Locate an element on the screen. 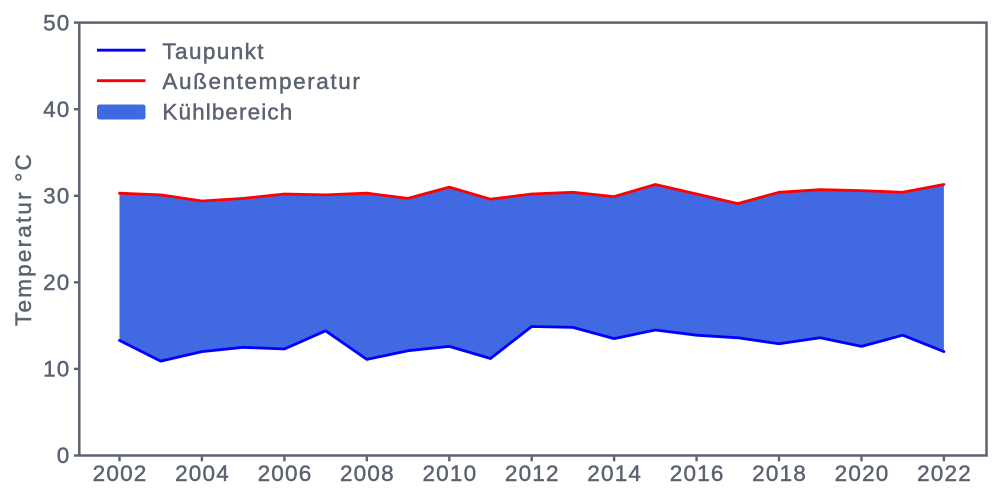  svg-text: 2016 is located at coordinates (697, 473).